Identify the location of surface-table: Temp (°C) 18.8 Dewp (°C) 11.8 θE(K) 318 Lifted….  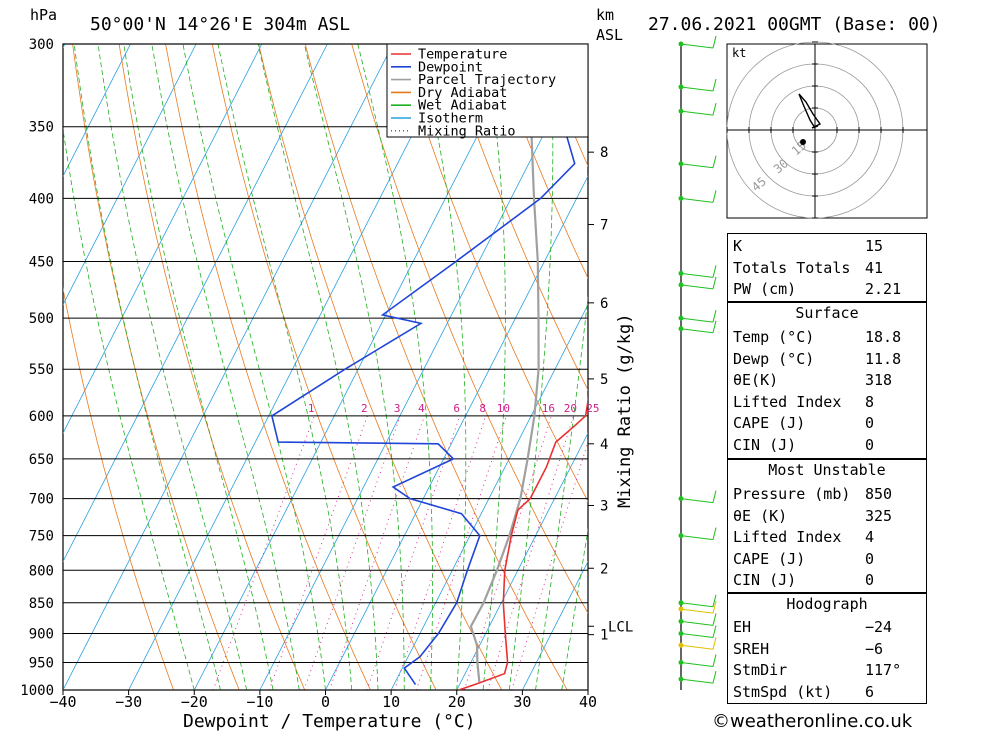
(828, 391).